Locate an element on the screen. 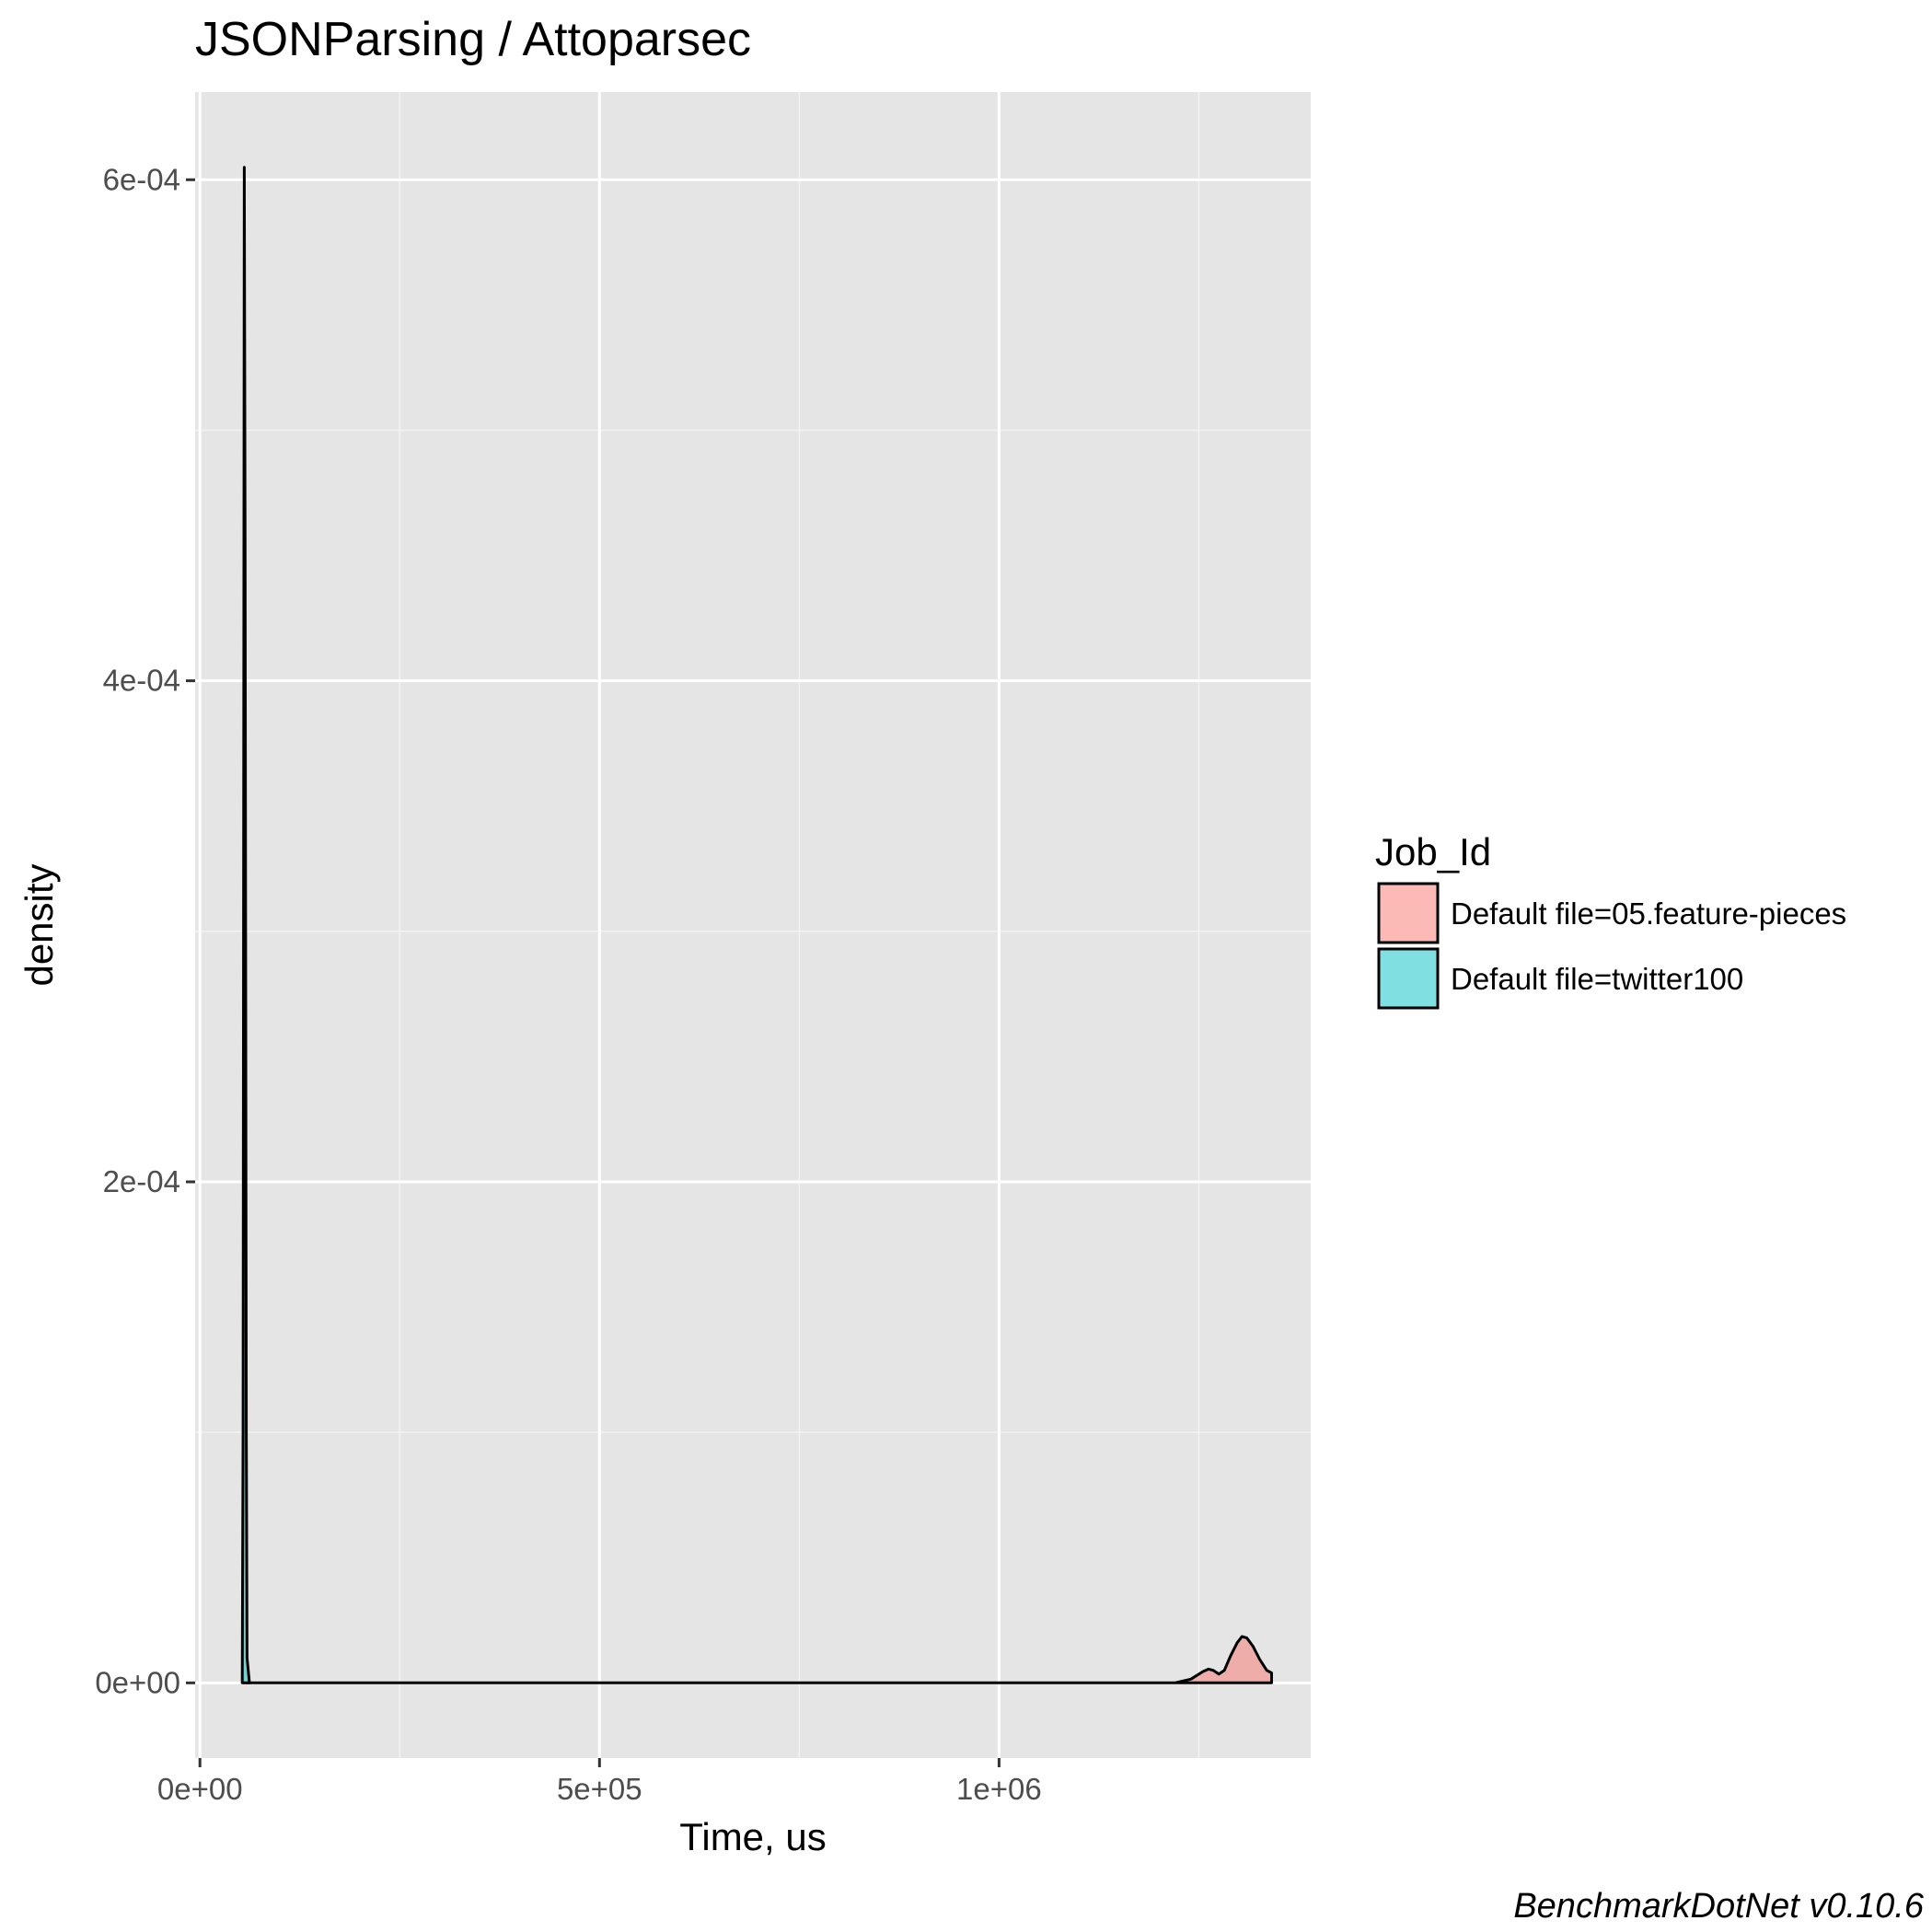  legend-label-1: Default file=05.feature-pieces is located at coordinates (1649, 914).